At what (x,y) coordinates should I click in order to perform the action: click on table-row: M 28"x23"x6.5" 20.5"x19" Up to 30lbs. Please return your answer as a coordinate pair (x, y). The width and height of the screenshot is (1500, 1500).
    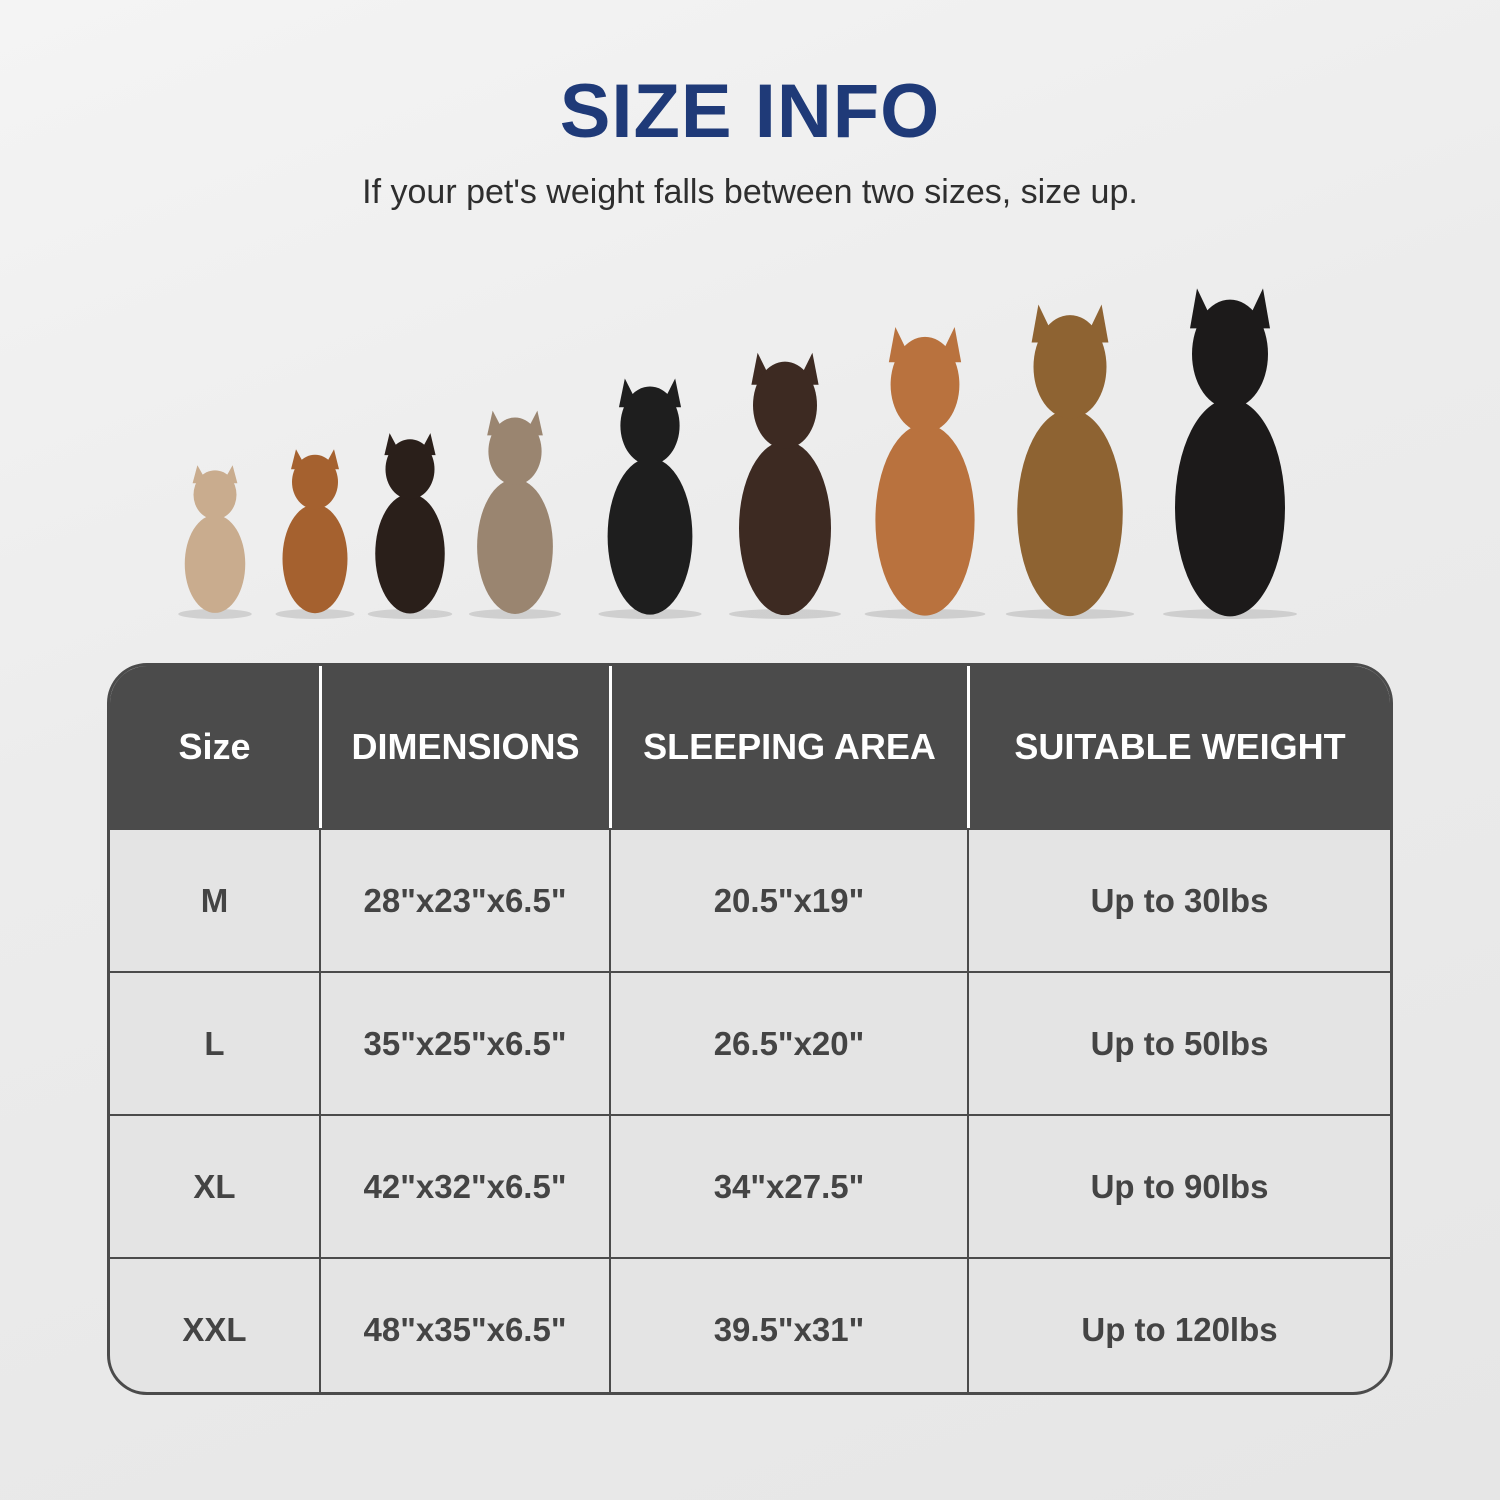
    Looking at the image, I should click on (750, 899).